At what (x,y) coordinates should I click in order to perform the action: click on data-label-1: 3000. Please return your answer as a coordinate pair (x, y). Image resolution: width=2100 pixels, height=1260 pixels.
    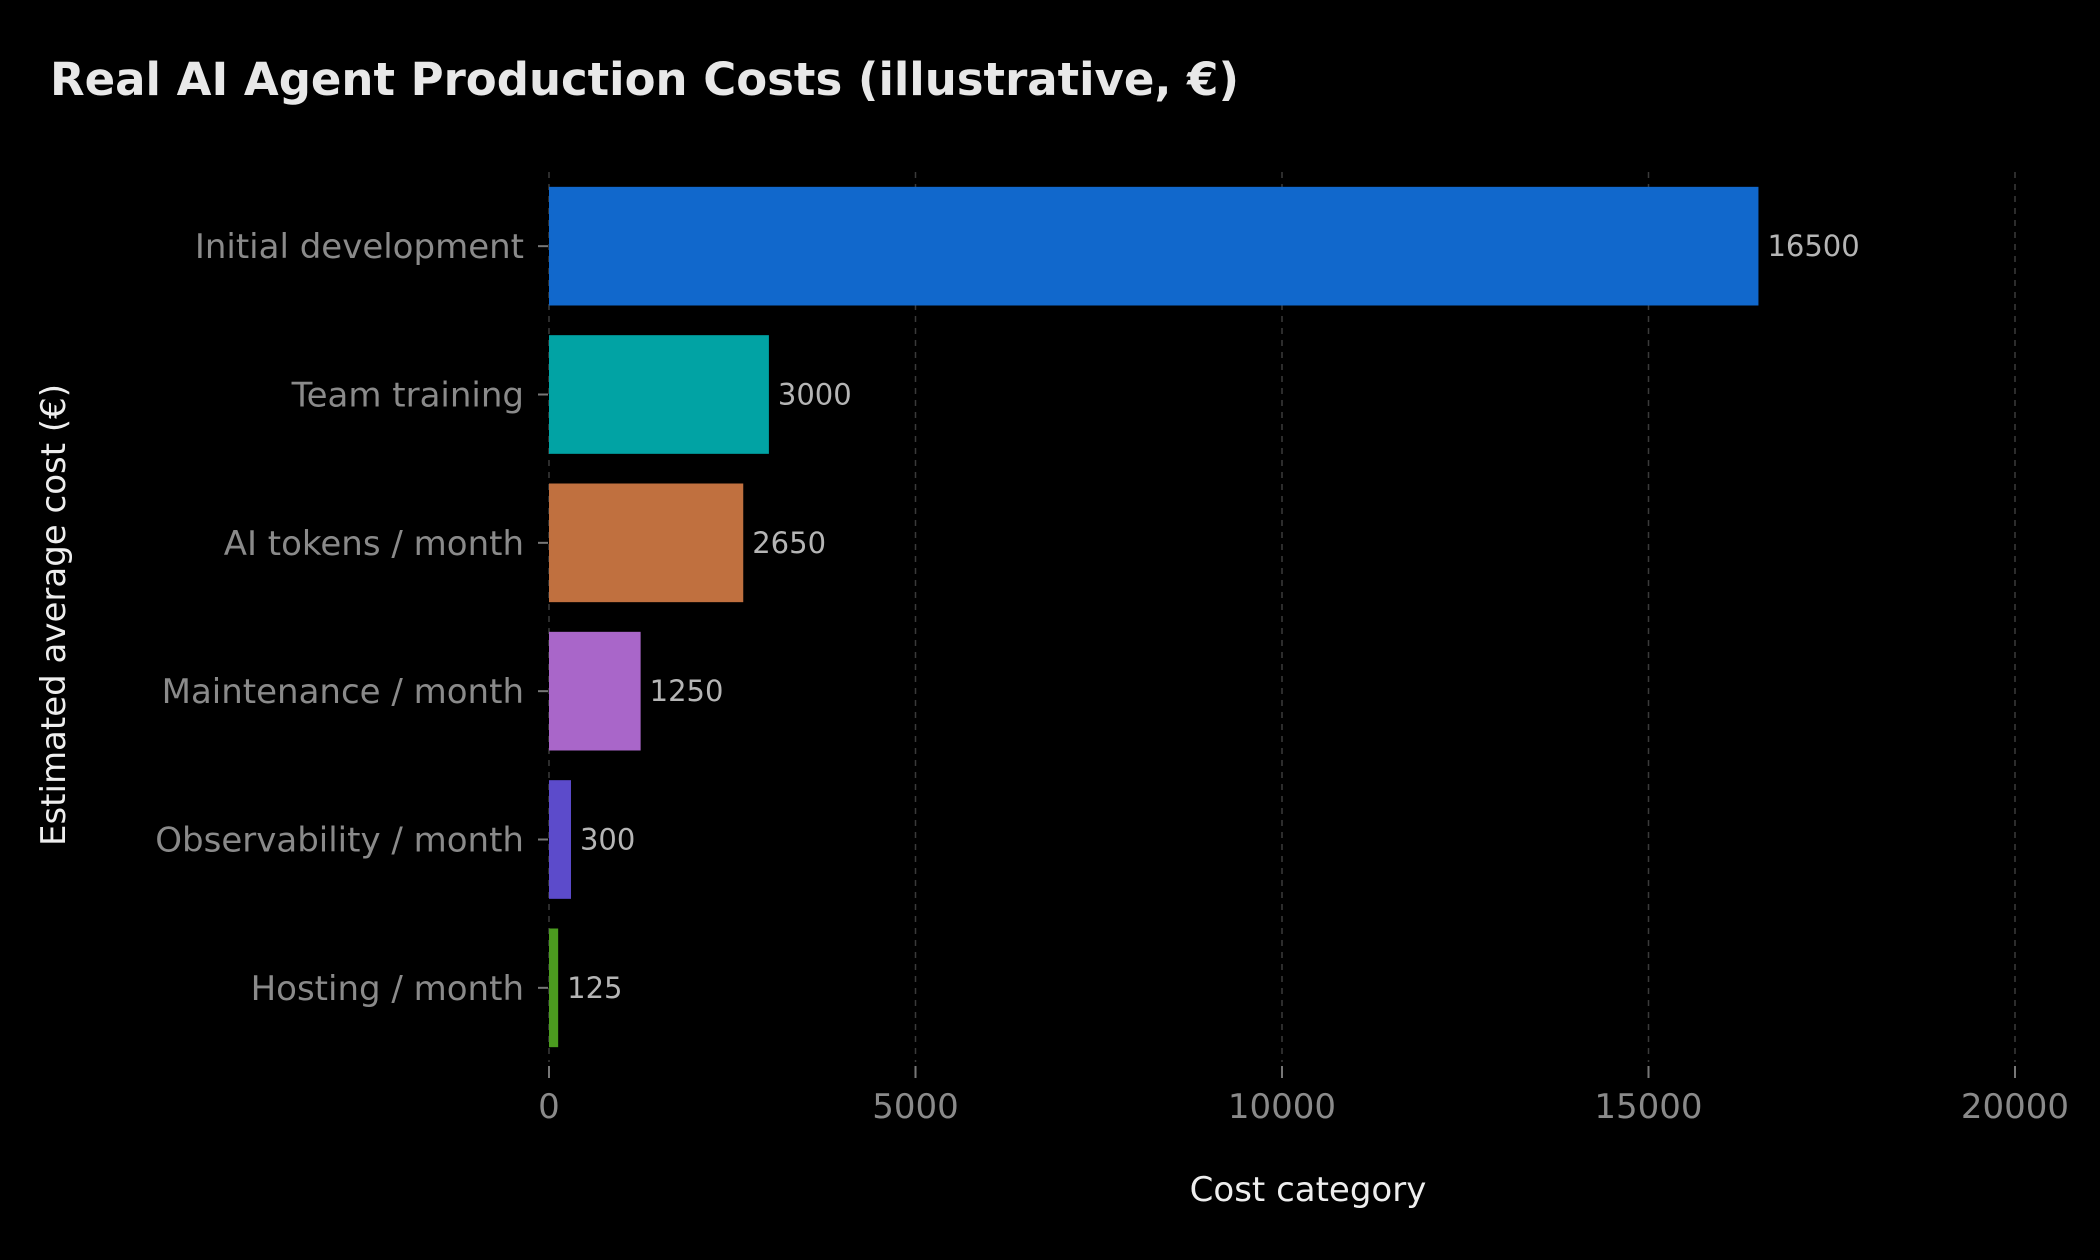
    Looking at the image, I should click on (815, 395).